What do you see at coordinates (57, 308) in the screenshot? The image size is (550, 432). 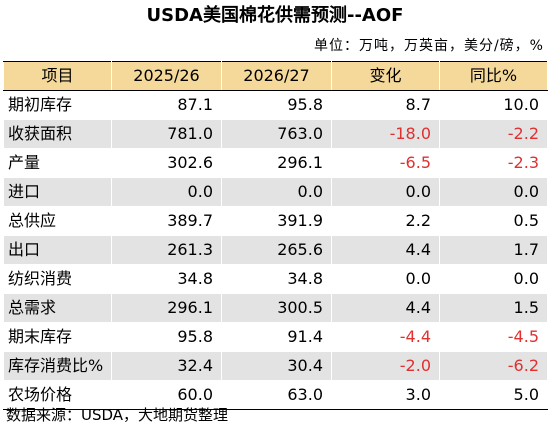 I see `row-label: 总需求` at bounding box center [57, 308].